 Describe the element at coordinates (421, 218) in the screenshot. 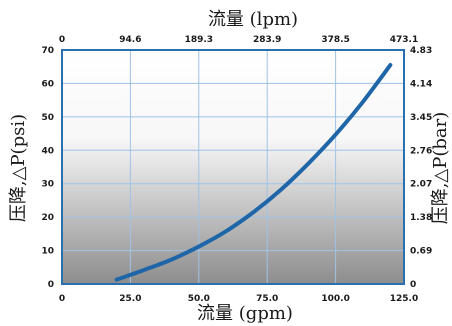

I see `y-right-tick-label: 1.38` at that location.